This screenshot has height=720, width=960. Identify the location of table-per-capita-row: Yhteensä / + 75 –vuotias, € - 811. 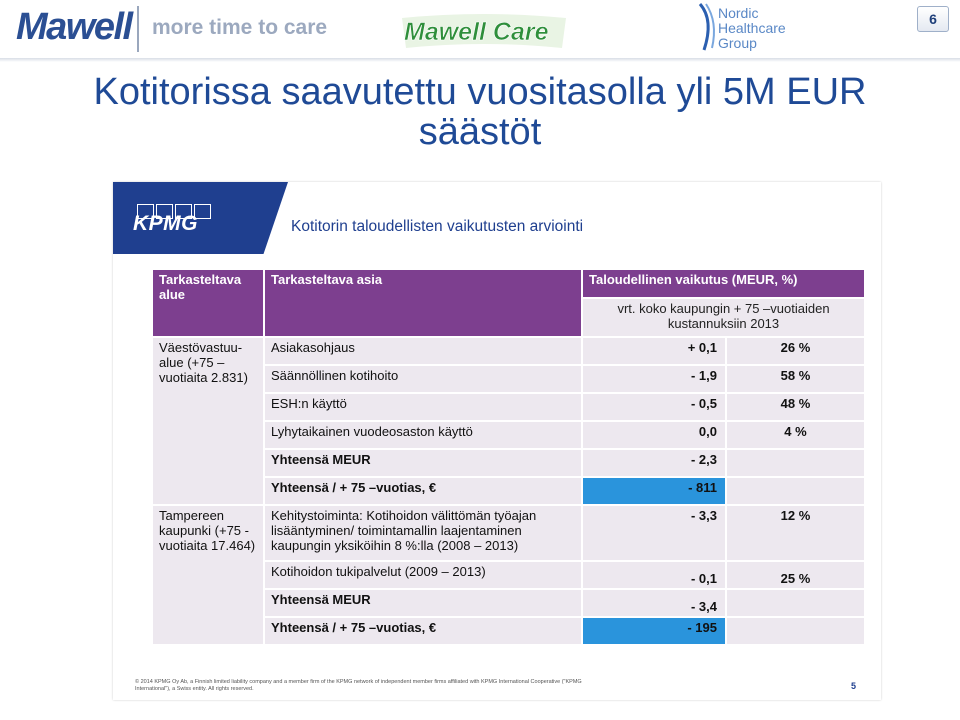
(508, 491).